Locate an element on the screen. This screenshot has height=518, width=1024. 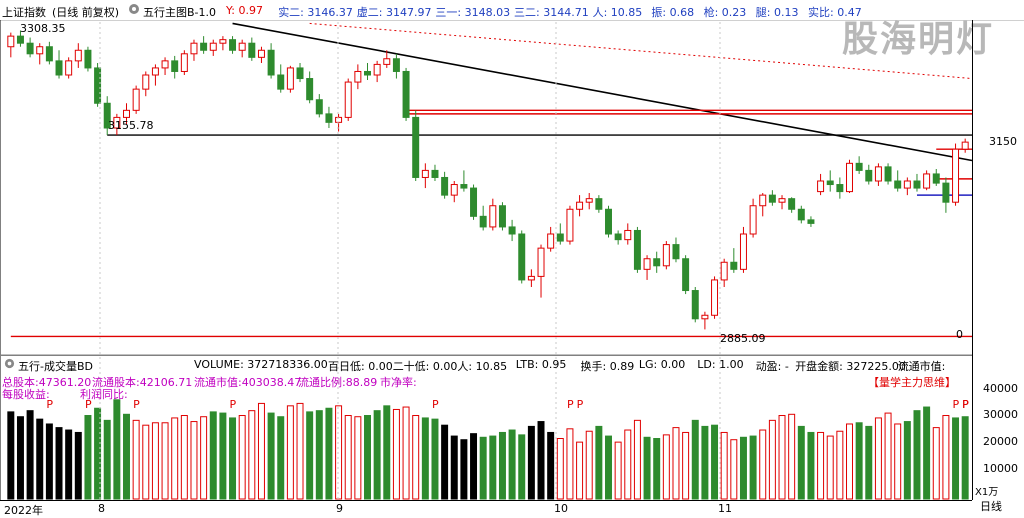
index-name: 上证指数 is located at coordinates (24, 12).